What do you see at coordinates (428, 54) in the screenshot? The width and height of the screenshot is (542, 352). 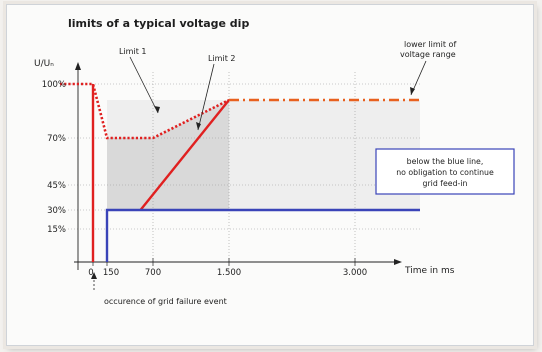 I see `lower-limit-label-2: voltage range` at bounding box center [428, 54].